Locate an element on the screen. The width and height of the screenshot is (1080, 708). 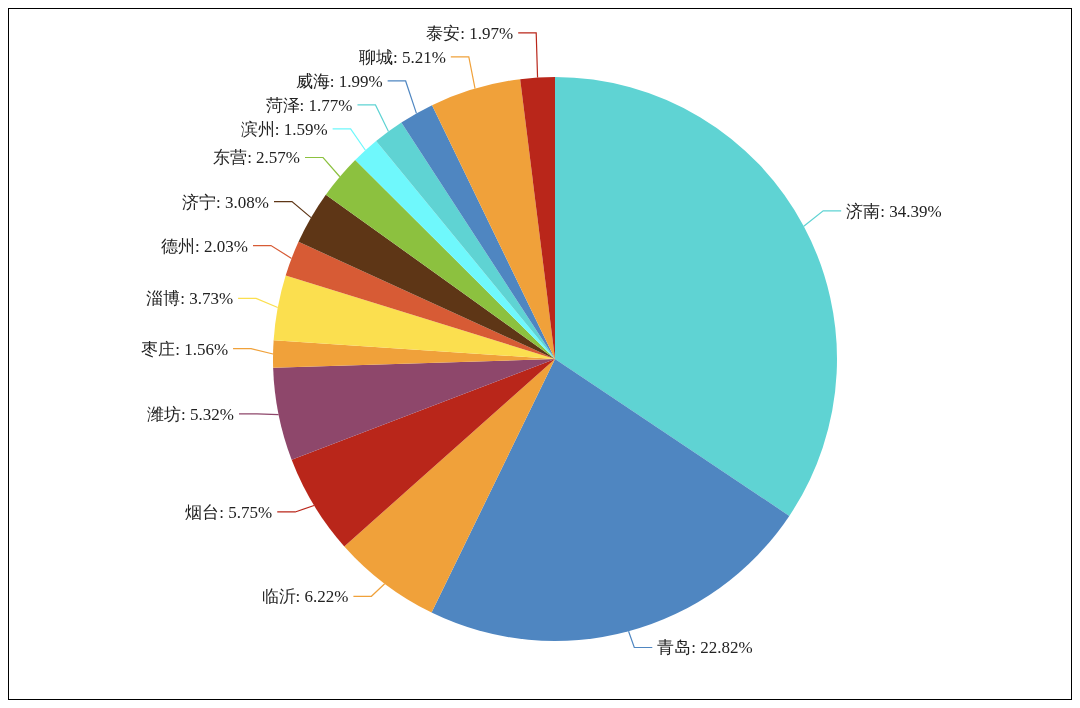
slice-label: 潍坊: 5.32% is located at coordinates (190, 414).